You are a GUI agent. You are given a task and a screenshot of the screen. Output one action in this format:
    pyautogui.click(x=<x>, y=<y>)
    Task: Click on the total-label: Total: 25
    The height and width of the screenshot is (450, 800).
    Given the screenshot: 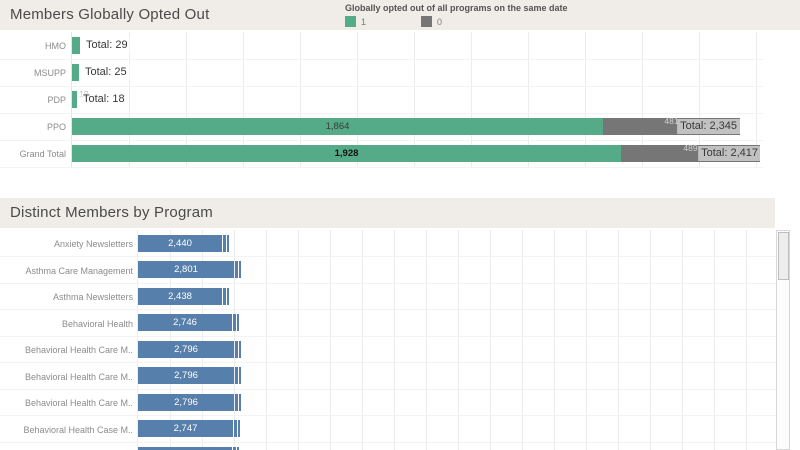 What is the action you would take?
    pyautogui.click(x=106, y=72)
    